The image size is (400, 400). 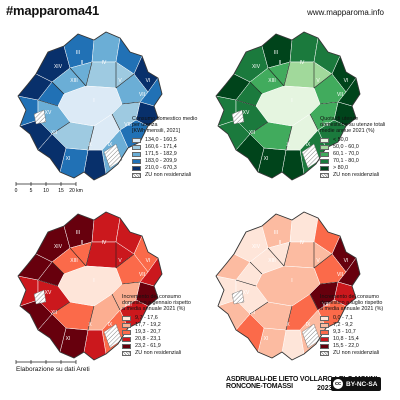 What do you see at coordinates (110, 325) in the screenshot?
I see `municipio-label: IX` at bounding box center [110, 325].